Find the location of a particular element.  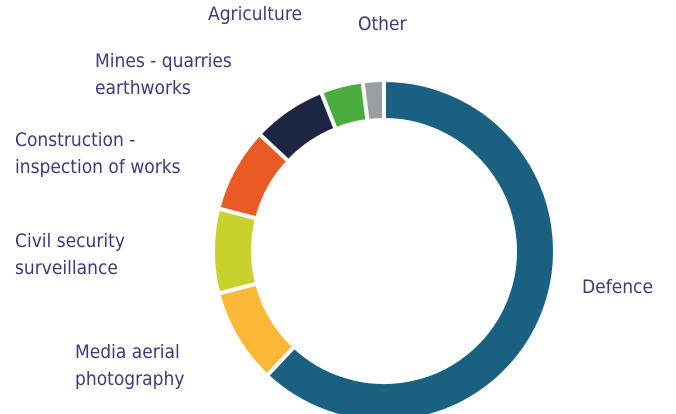

segment-label: Mines - quarries earthworks is located at coordinates (163, 74).